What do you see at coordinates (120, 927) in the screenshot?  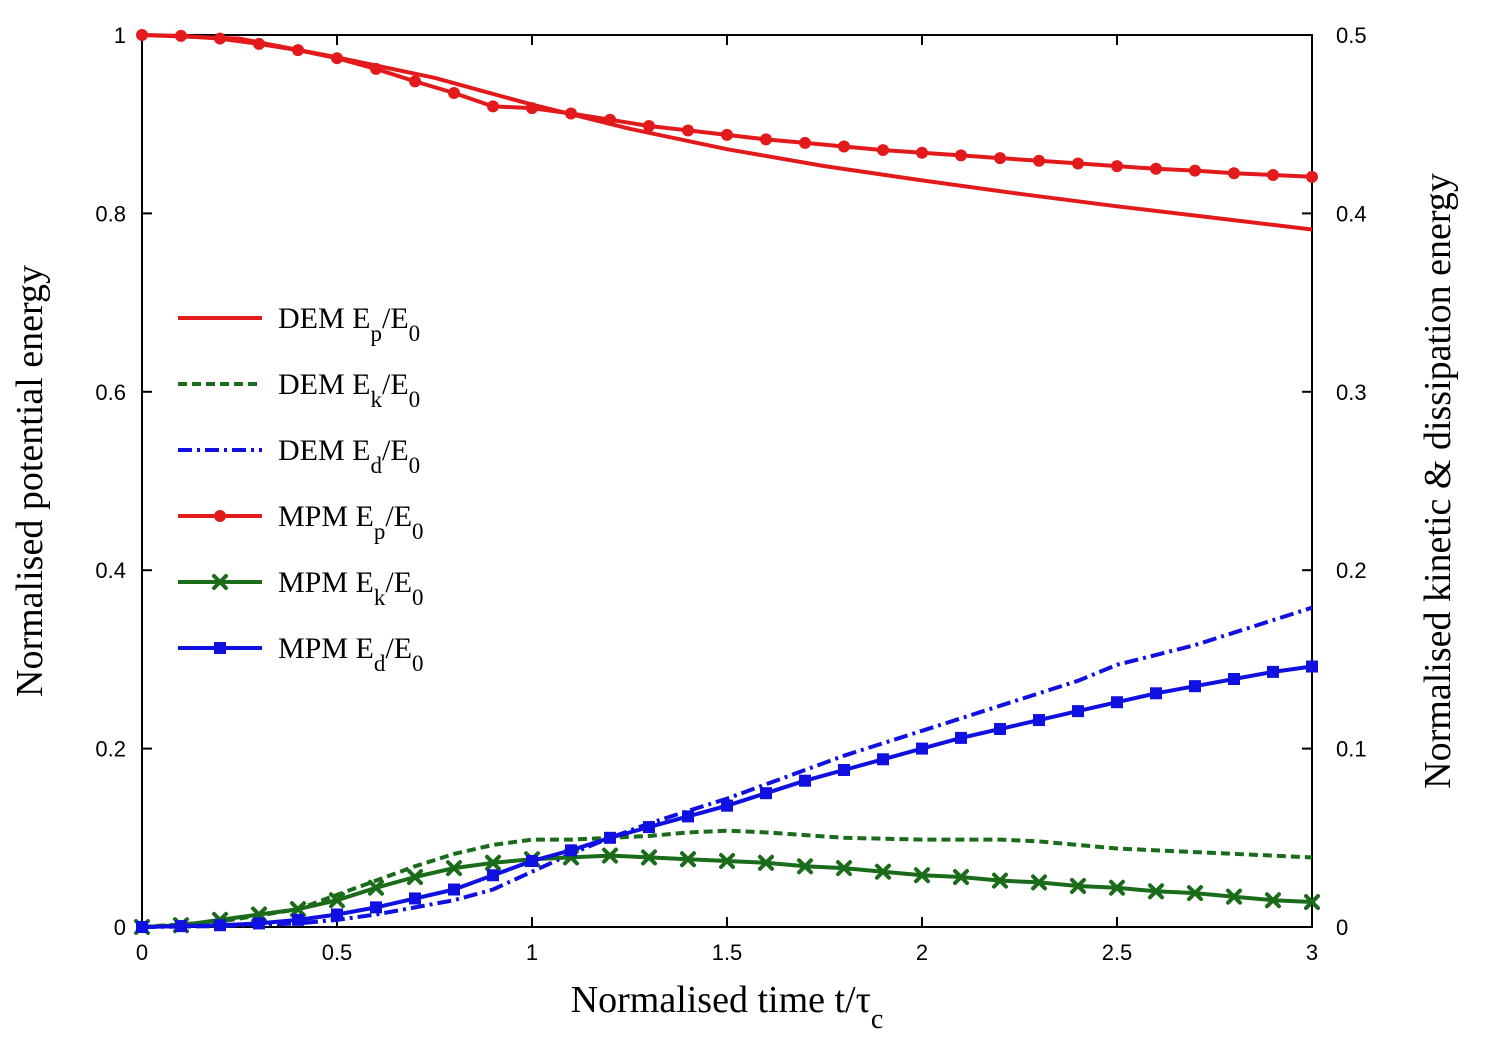 I see `y-left-tick-label: 0` at bounding box center [120, 927].